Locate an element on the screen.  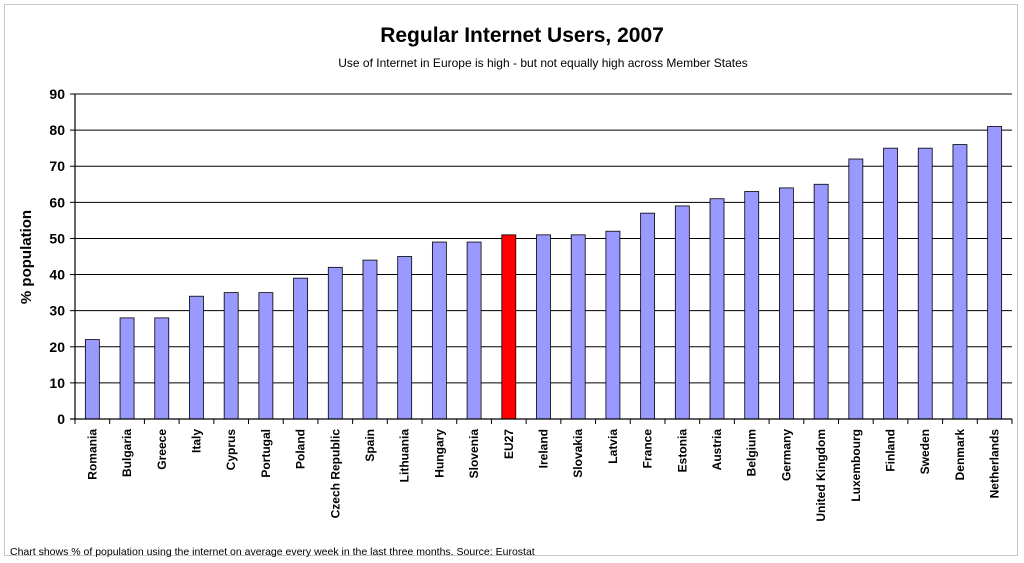
x-tick-label: Poland is located at coordinates (301, 449).